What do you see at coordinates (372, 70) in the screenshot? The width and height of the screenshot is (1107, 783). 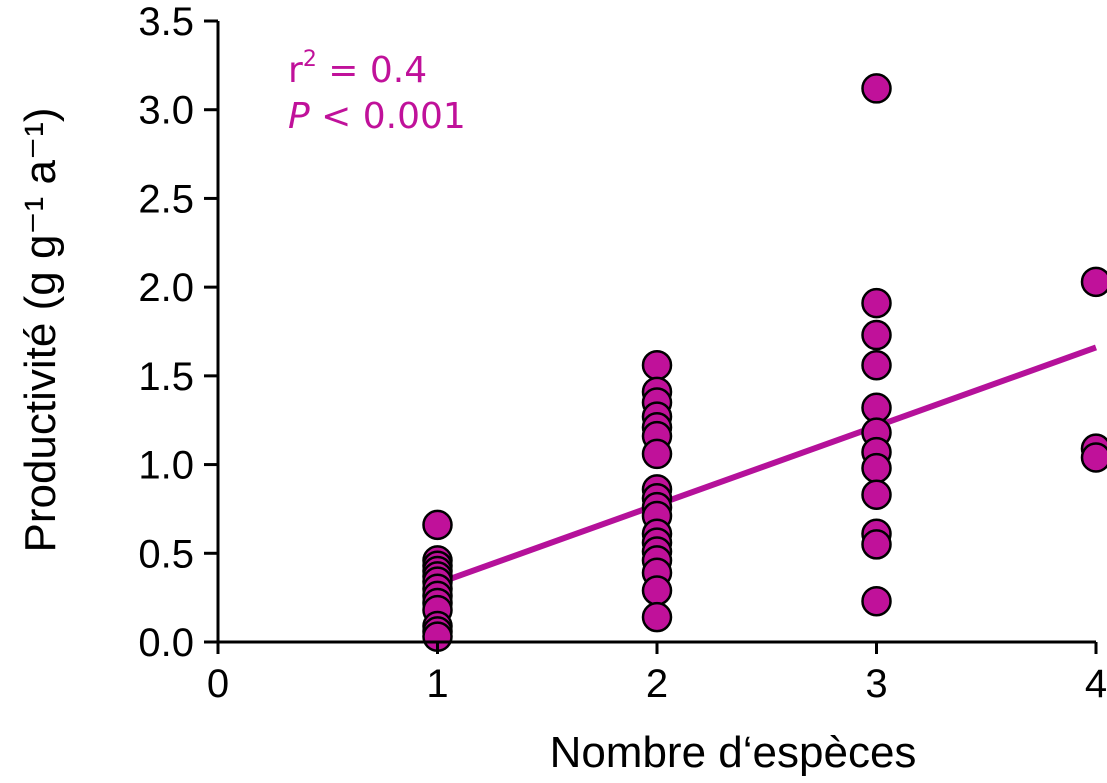 I see `r2-value: = 0.4` at bounding box center [372, 70].